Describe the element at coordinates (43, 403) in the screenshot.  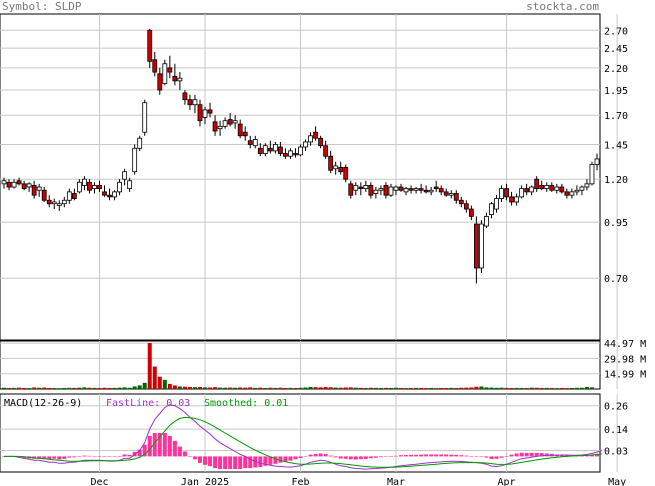
I see `macd-indicator-label: MACD(12-26-9)` at that location.